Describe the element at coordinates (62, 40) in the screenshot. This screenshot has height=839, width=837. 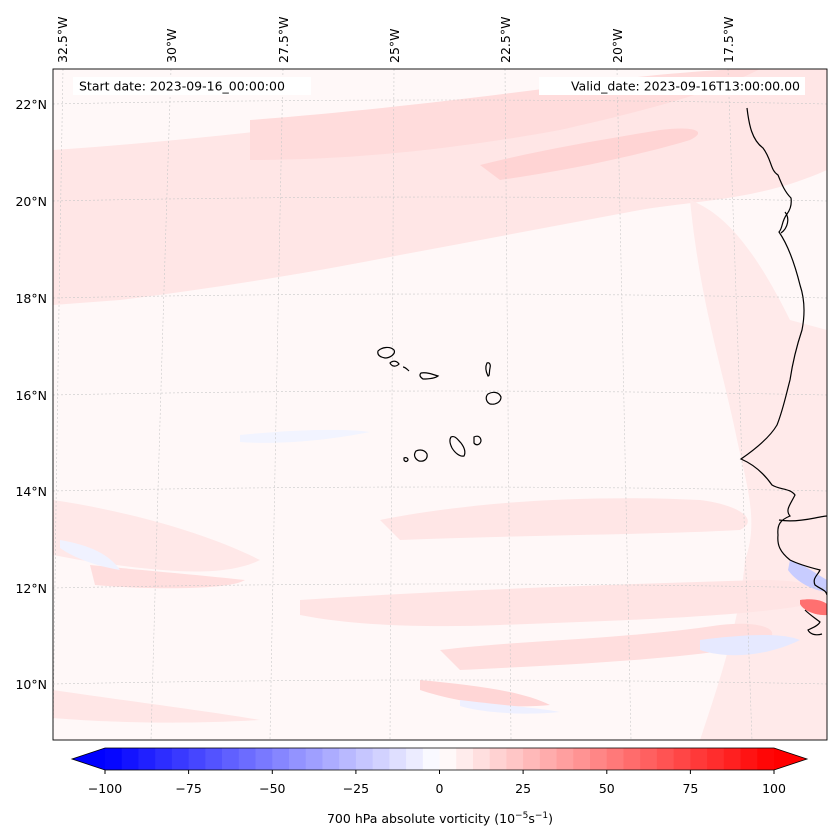
I see `lon-label-32-5w: 32.5°W` at that location.